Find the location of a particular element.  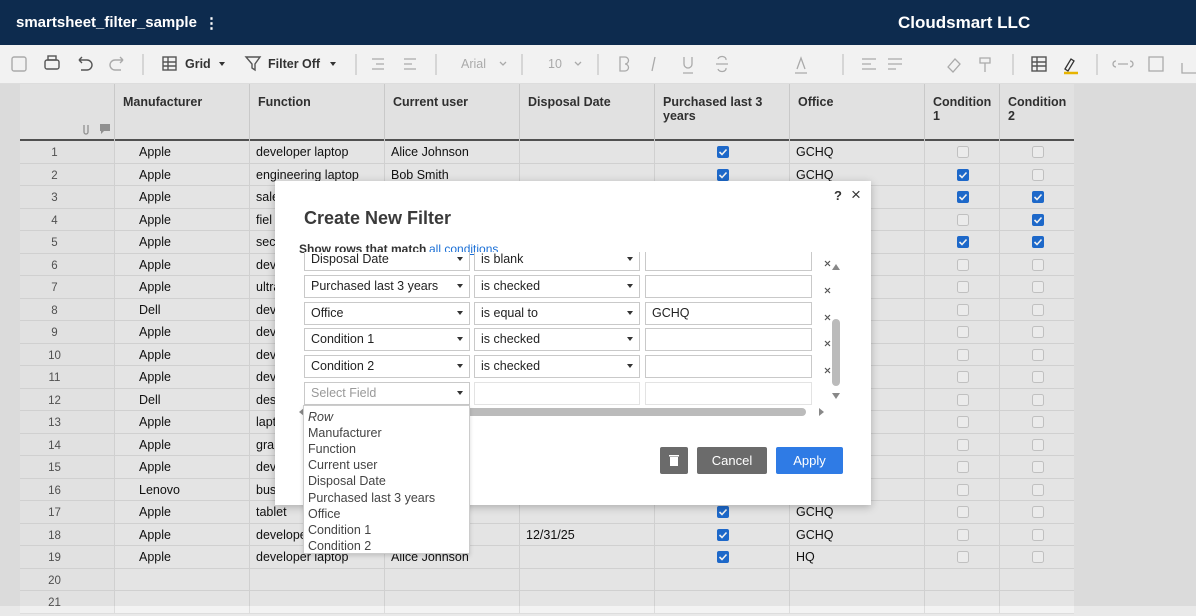

row-number: 18 is located at coordinates (67, 534).